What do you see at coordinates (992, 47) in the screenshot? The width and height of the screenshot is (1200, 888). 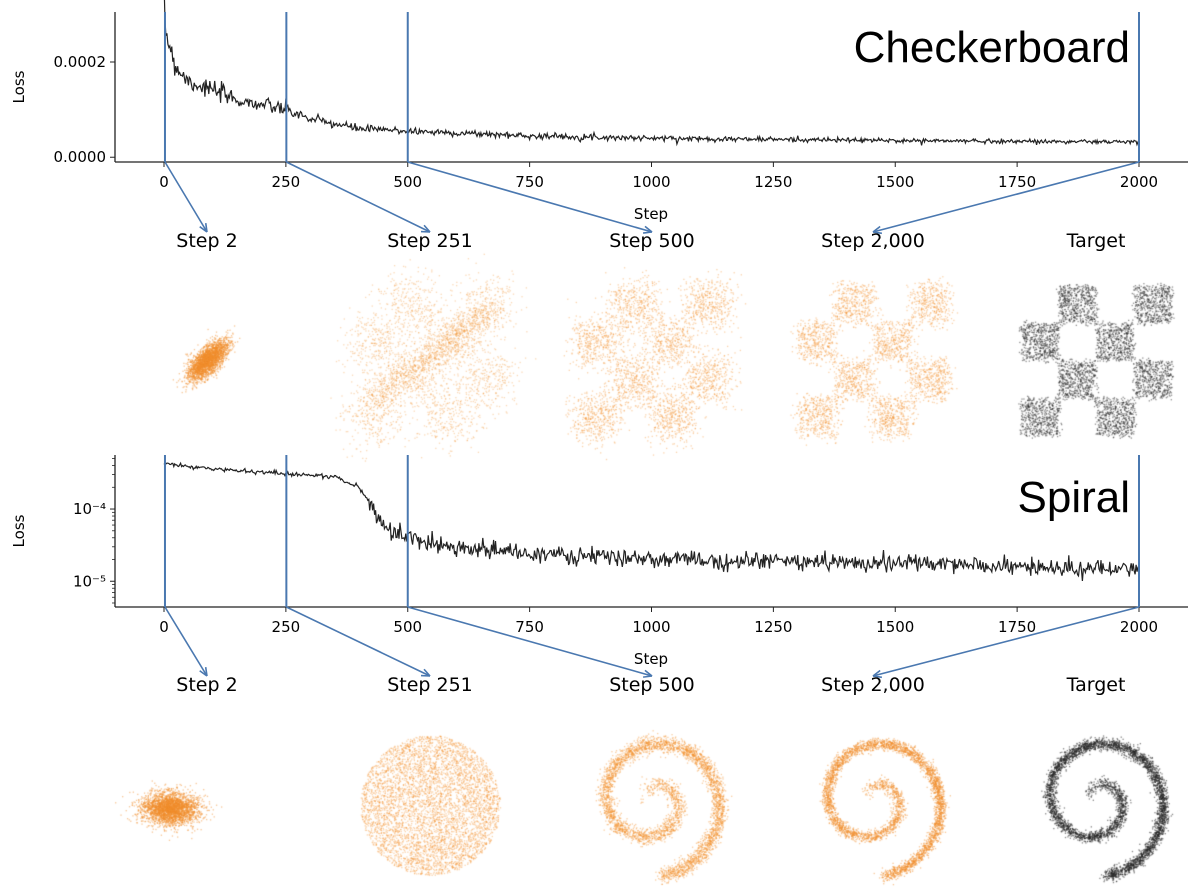 I see `dataset-title: Checkerboard` at bounding box center [992, 47].